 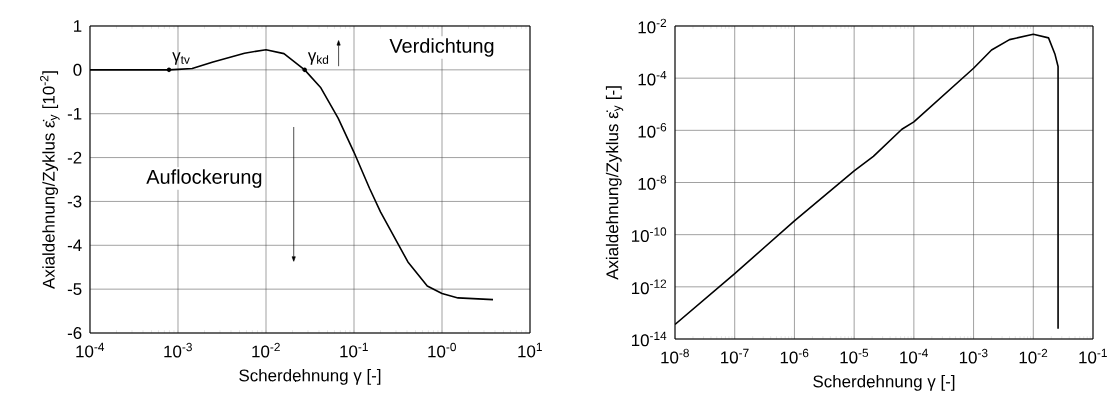 What do you see at coordinates (530, 350) in the screenshot?
I see `x-tick-label: 10$^{1}$` at bounding box center [530, 350].